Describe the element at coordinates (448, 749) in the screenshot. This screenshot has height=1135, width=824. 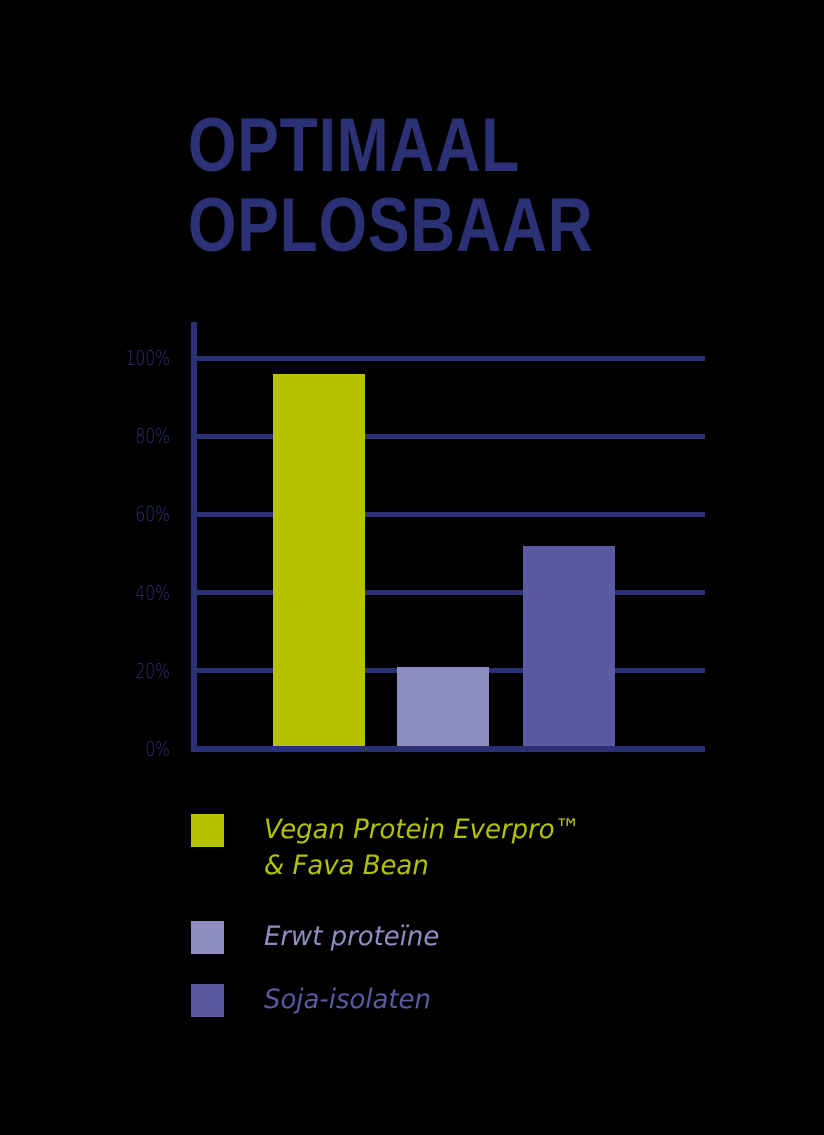
I see `x-axis-line` at that location.